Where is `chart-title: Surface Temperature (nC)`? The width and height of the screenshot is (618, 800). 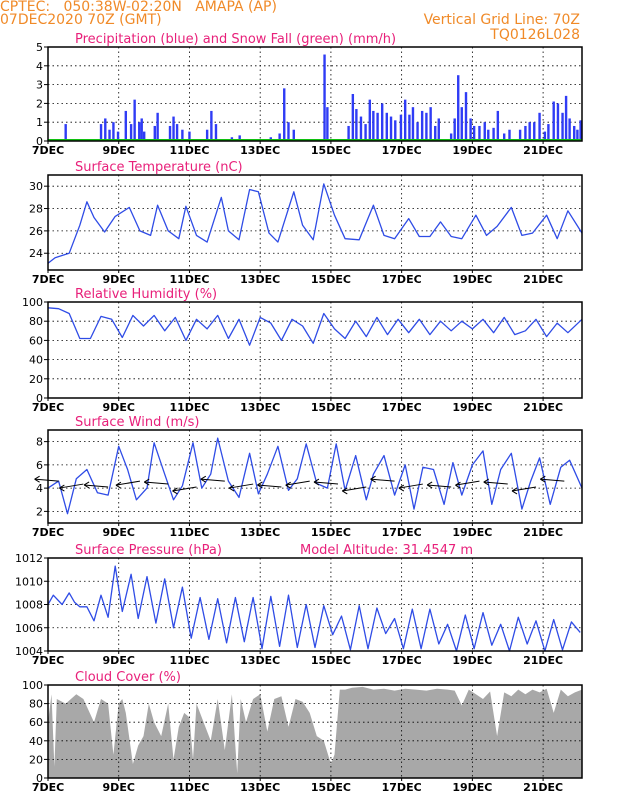 chart-title: Surface Temperature (nC) is located at coordinates (159, 167).